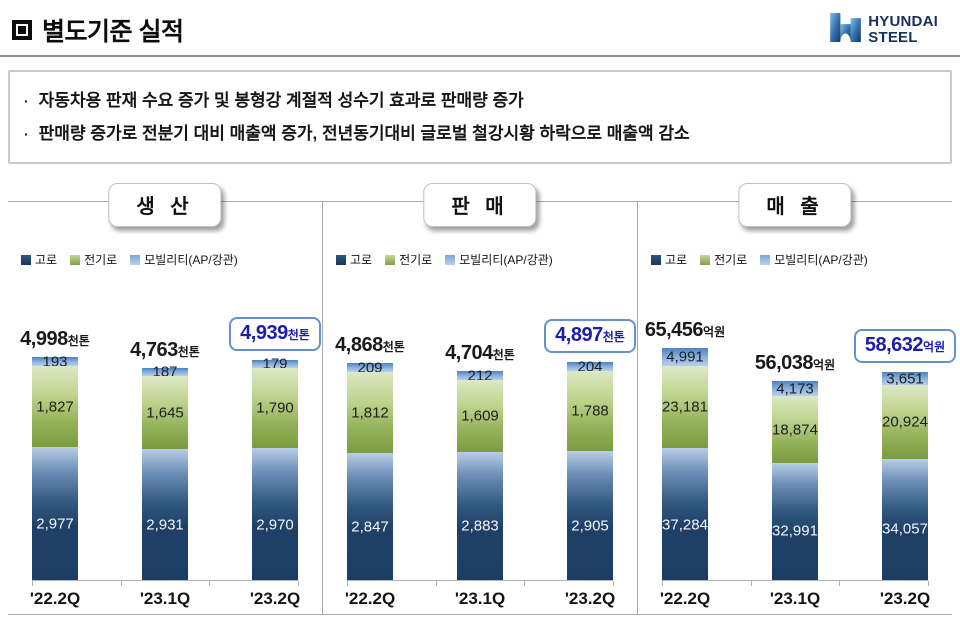 The width and height of the screenshot is (960, 620). Describe the element at coordinates (685, 525) in the screenshot. I see `segment-value-label: 37,284` at that location.